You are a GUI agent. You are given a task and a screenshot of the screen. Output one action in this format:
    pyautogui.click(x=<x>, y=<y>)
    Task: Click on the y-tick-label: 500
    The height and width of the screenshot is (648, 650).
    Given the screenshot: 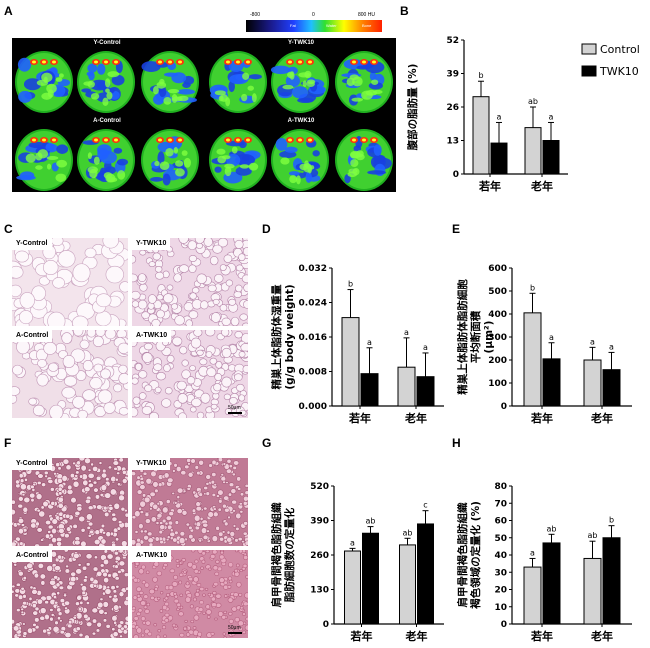 What is the action you would take?
    pyautogui.click(x=497, y=292)
    